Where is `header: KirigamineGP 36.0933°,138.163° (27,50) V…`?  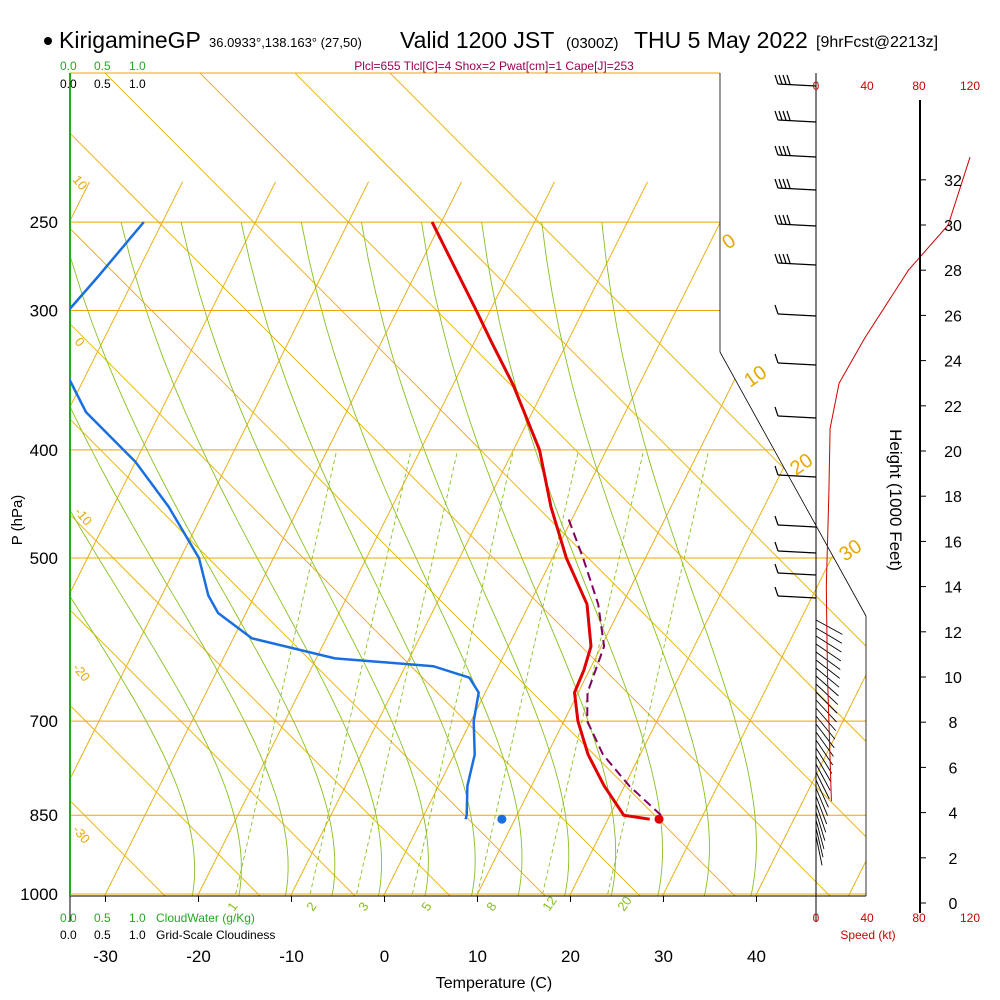
header: KirigamineGP 36.0933°,138.163° (27,50) V… is located at coordinates (491, 50).